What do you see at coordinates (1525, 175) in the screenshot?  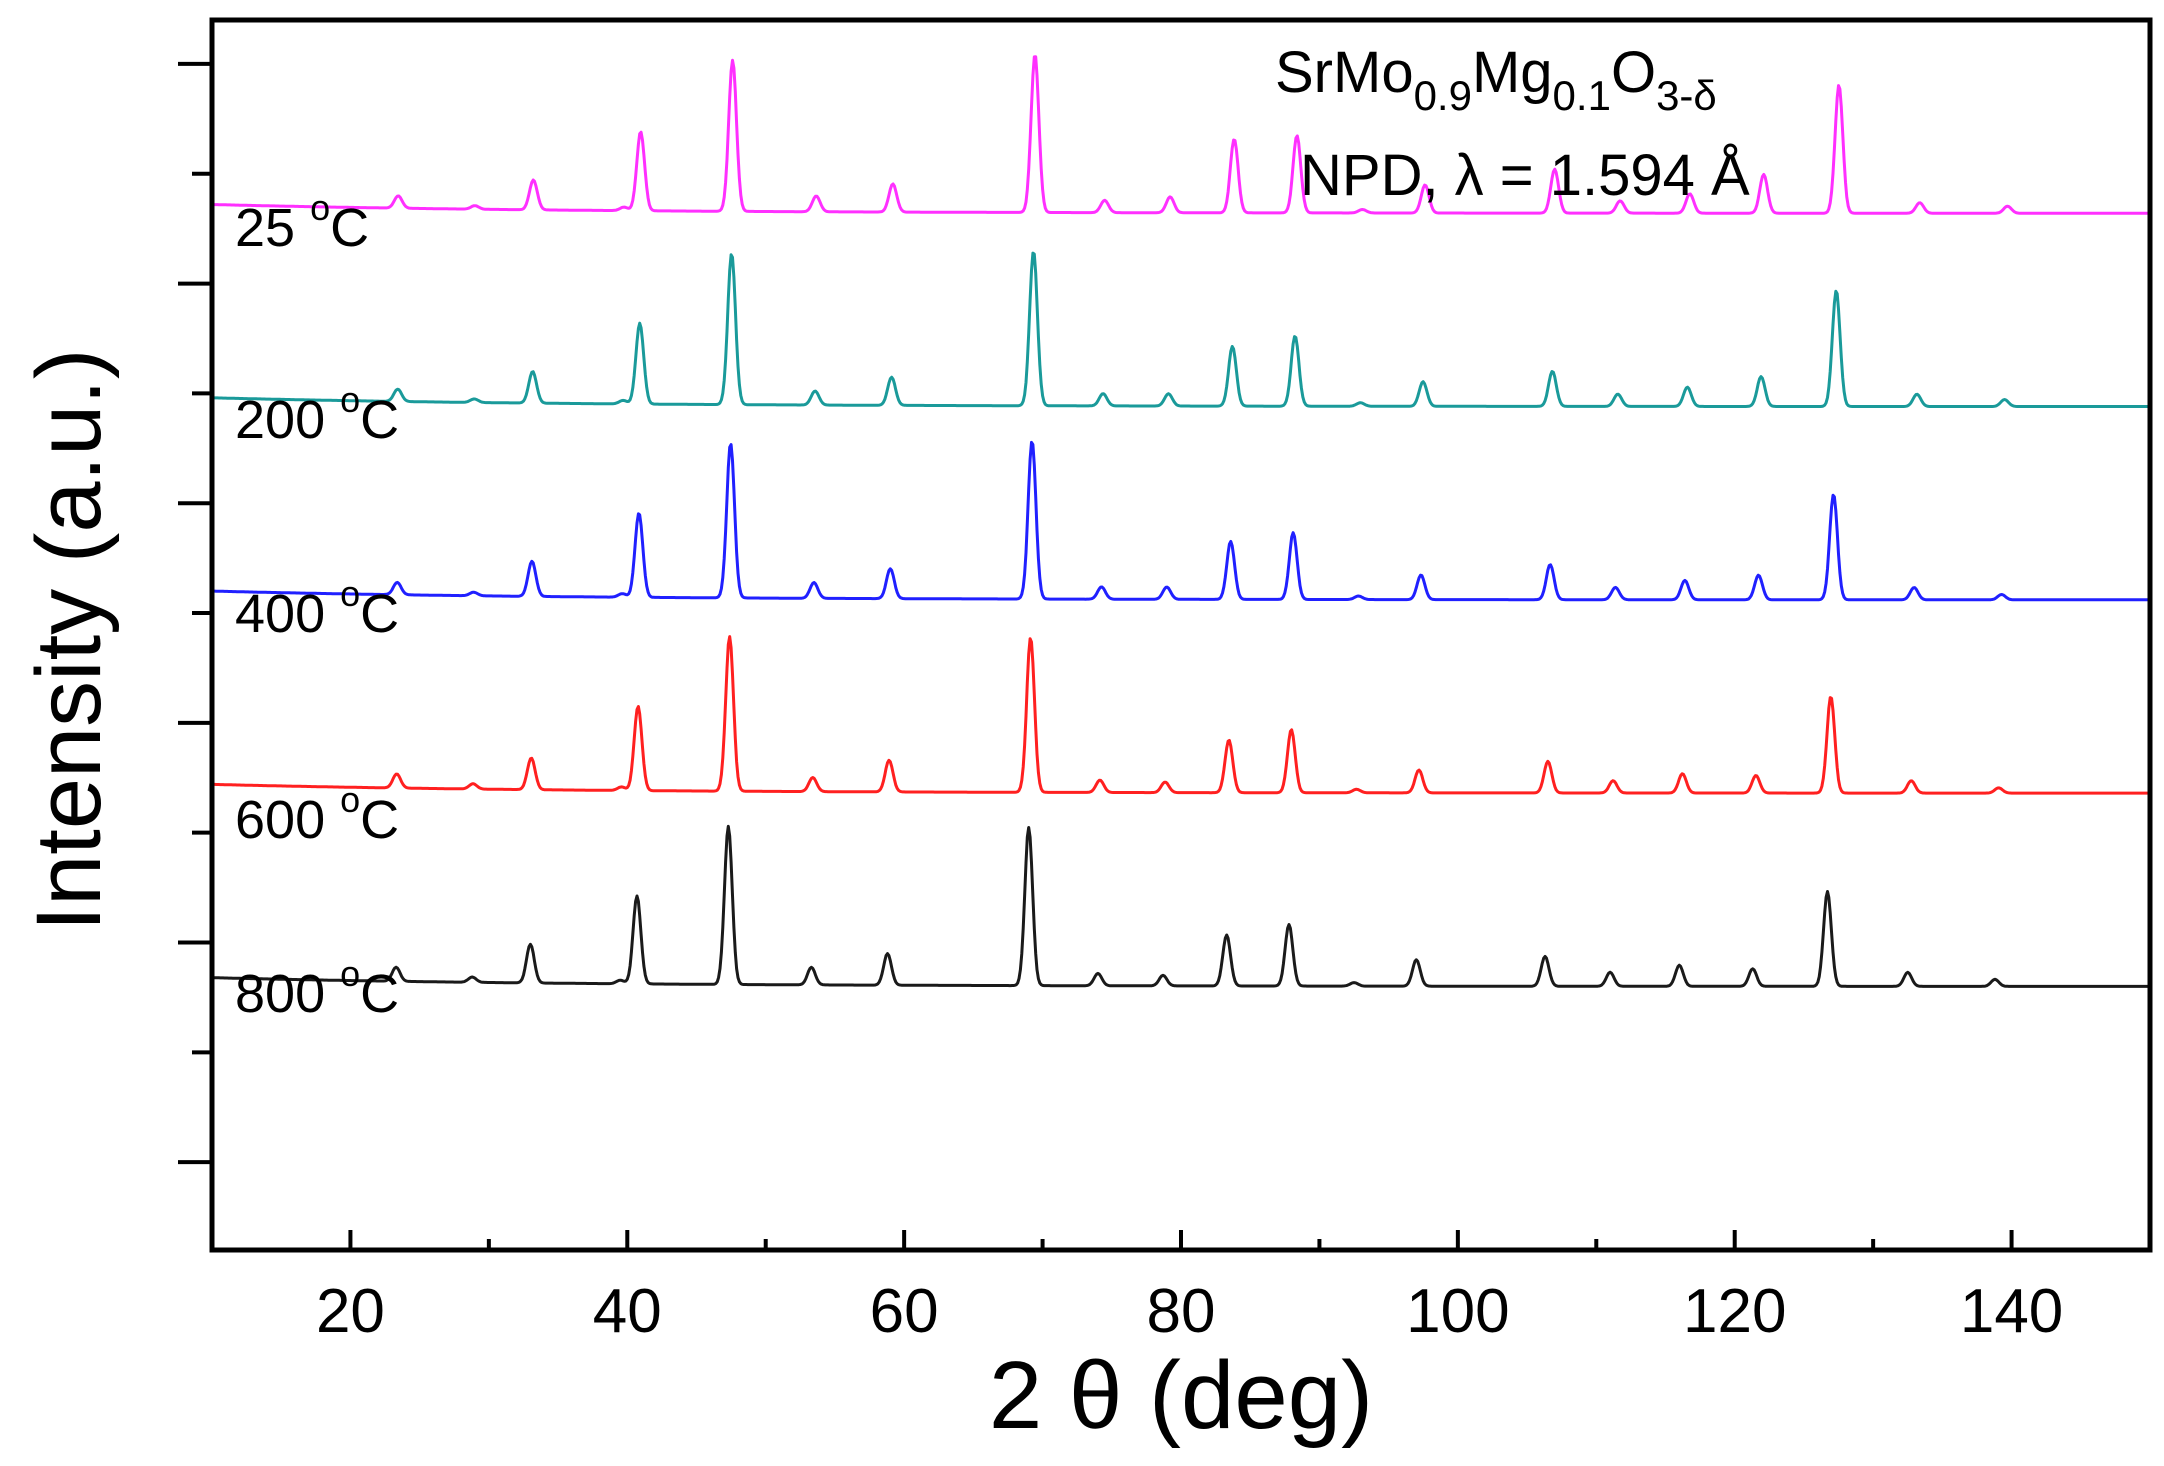 I see `npd-wavelength-annotation: NPD, λ = 1.594 Å` at bounding box center [1525, 175].